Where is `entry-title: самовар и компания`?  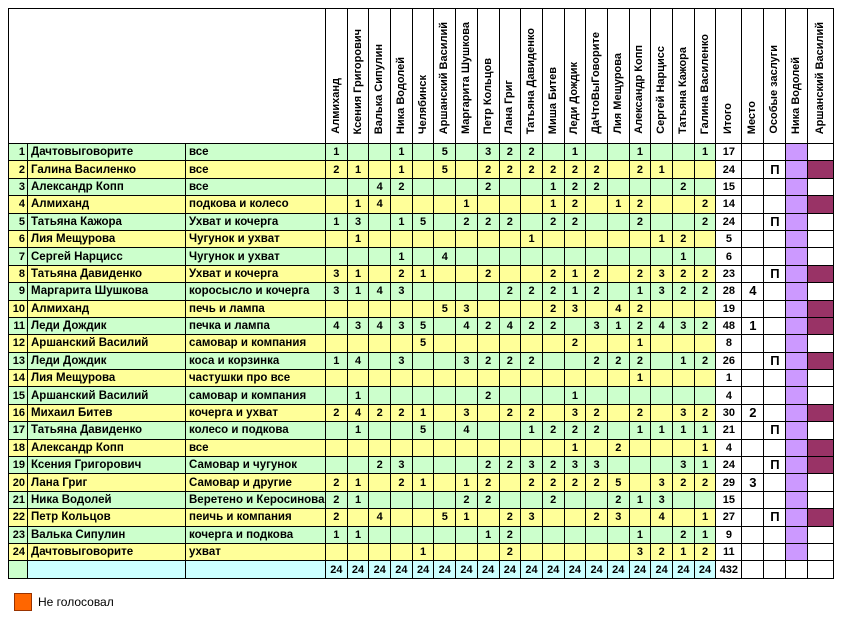
entry-title: самовар и компания is located at coordinates (255, 395).